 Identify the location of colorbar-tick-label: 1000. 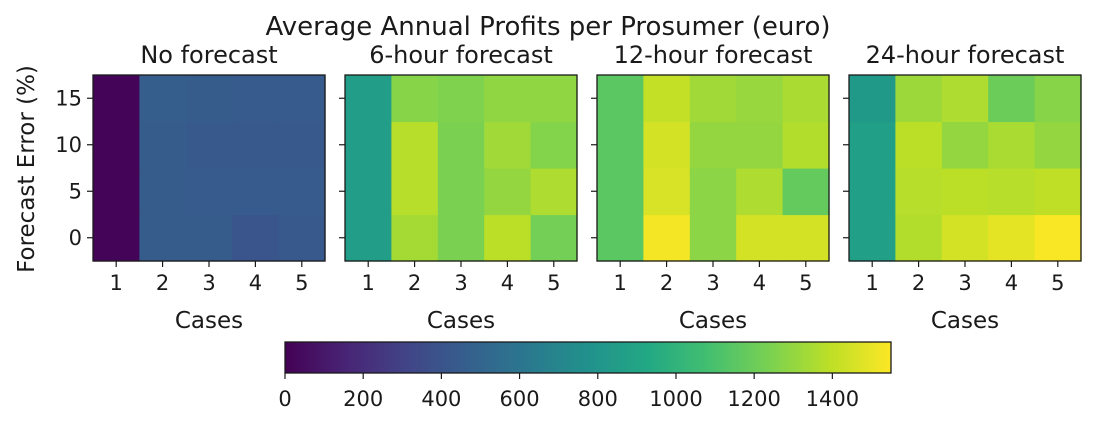
(675, 399).